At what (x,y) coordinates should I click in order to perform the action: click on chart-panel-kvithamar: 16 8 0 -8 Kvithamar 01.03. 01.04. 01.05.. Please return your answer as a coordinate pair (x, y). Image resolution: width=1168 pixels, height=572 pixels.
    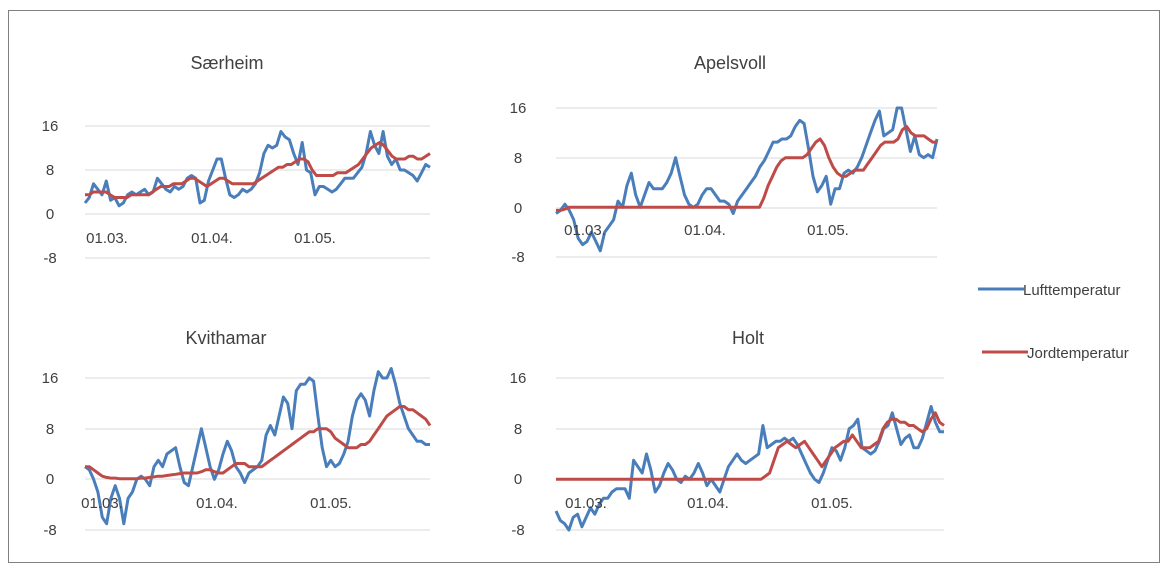
    Looking at the image, I should click on (237, 433).